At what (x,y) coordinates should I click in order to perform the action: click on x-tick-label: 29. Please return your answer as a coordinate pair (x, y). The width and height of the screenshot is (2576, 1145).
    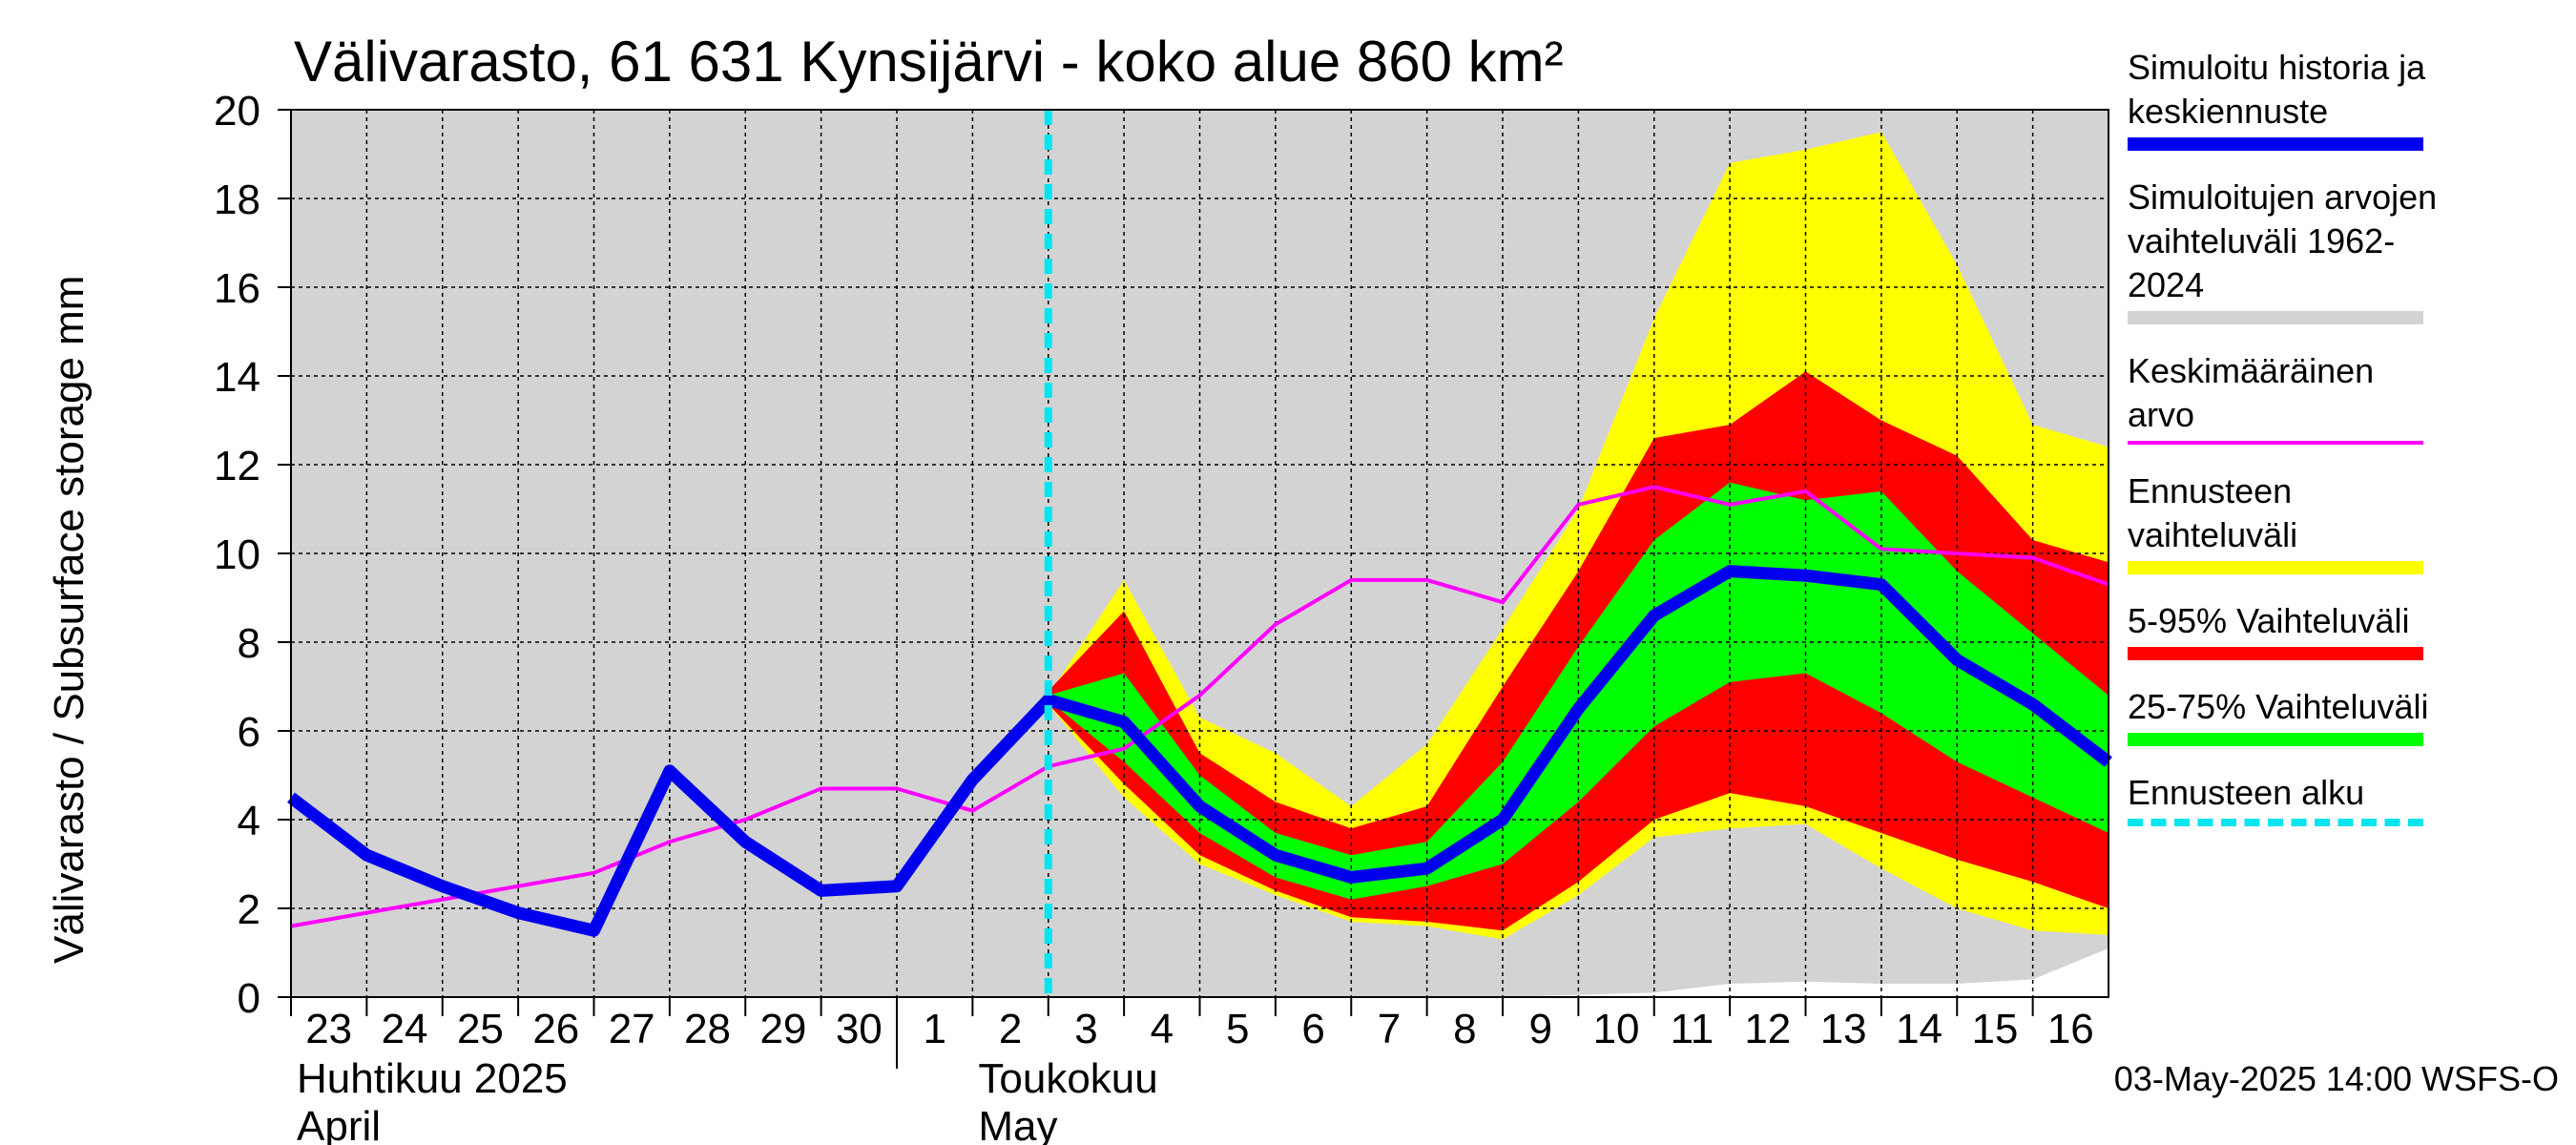
    Looking at the image, I should click on (782, 1029).